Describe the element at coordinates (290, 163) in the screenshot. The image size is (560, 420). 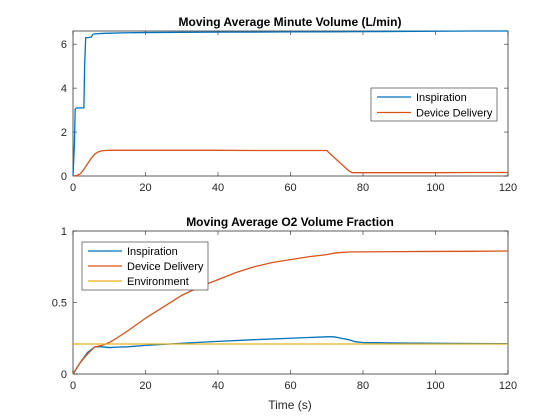
I see `series-line-device-delivery` at that location.